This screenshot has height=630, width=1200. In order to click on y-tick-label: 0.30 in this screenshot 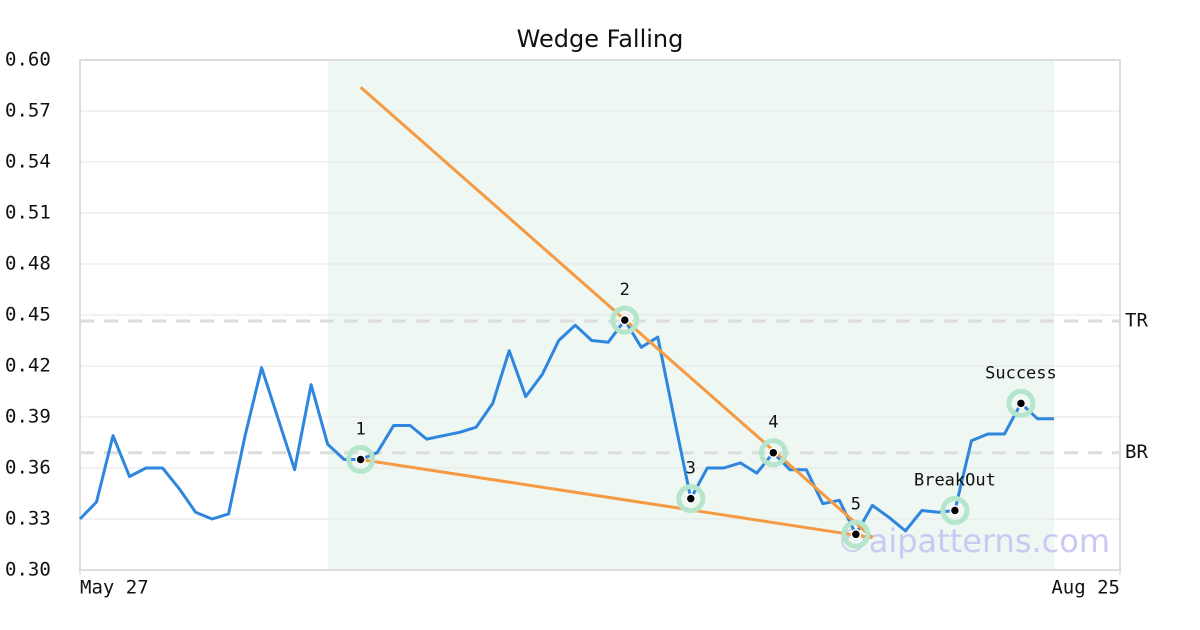, I will do `click(28, 570)`.